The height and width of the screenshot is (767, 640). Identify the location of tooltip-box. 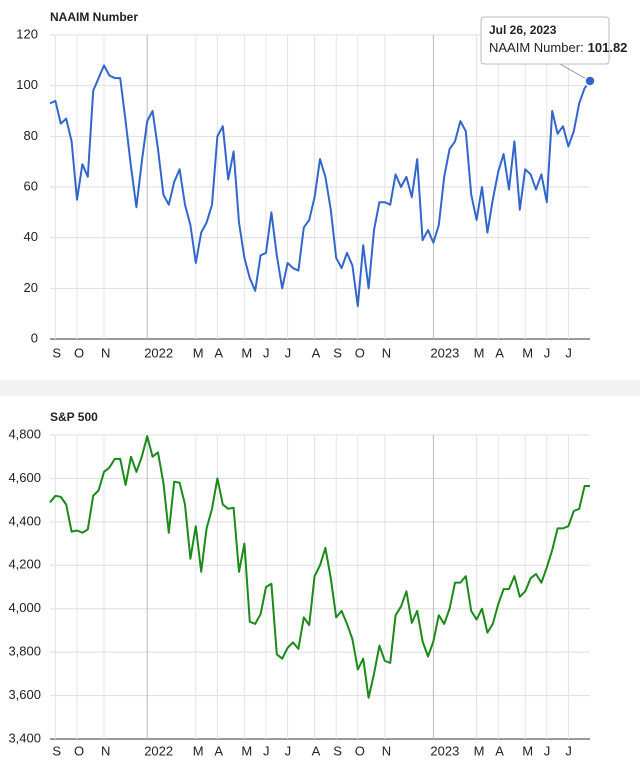
(545, 40).